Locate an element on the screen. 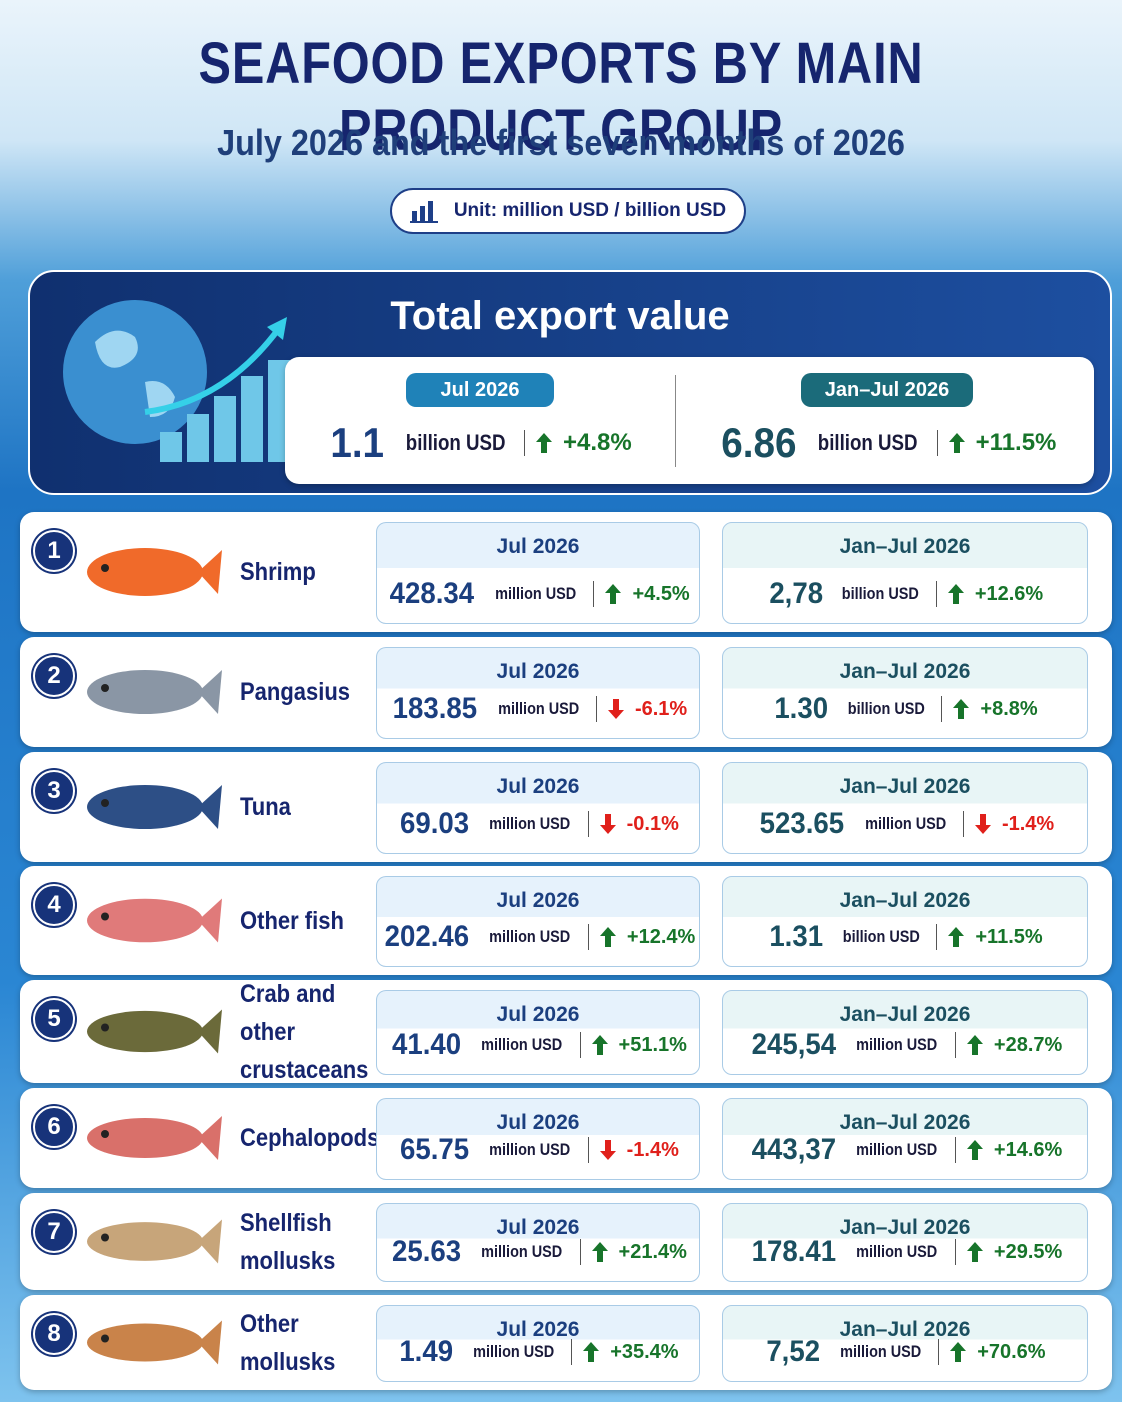 The width and height of the screenshot is (1122, 1402). value-row: 523.65 million USD -1.4% is located at coordinates (905, 824).